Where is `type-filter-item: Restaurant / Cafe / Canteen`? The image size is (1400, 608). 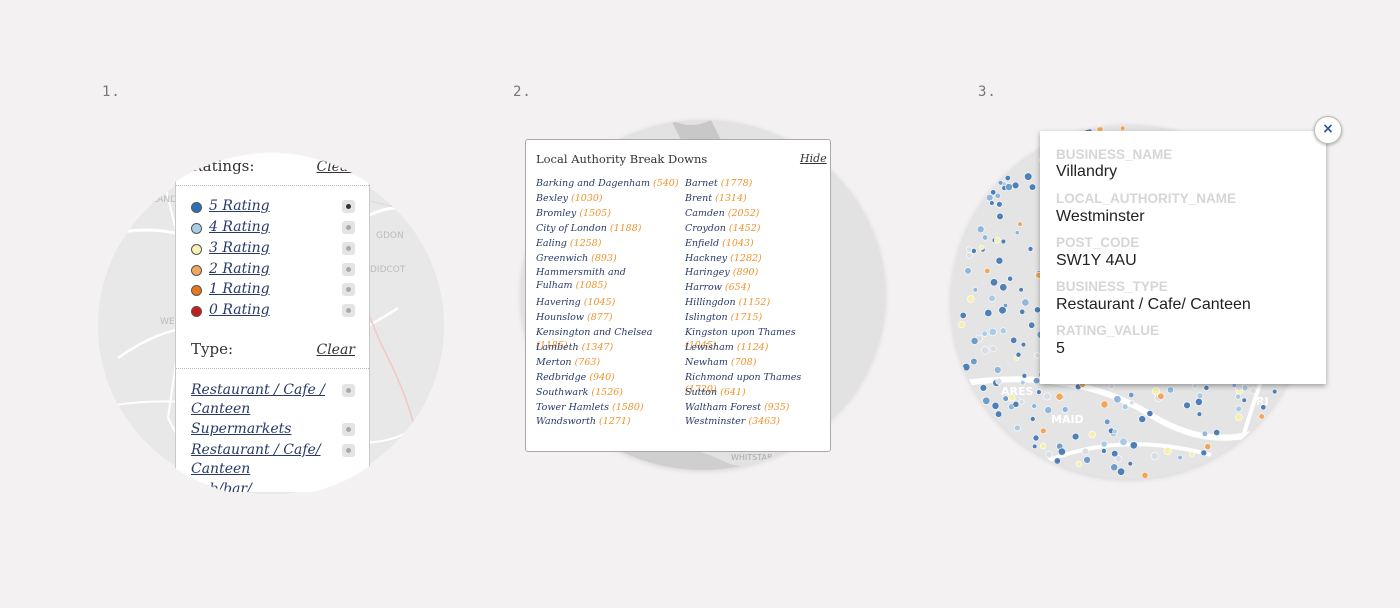
type-filter-item: Restaurant / Cafe / Canteen is located at coordinates (273, 400).